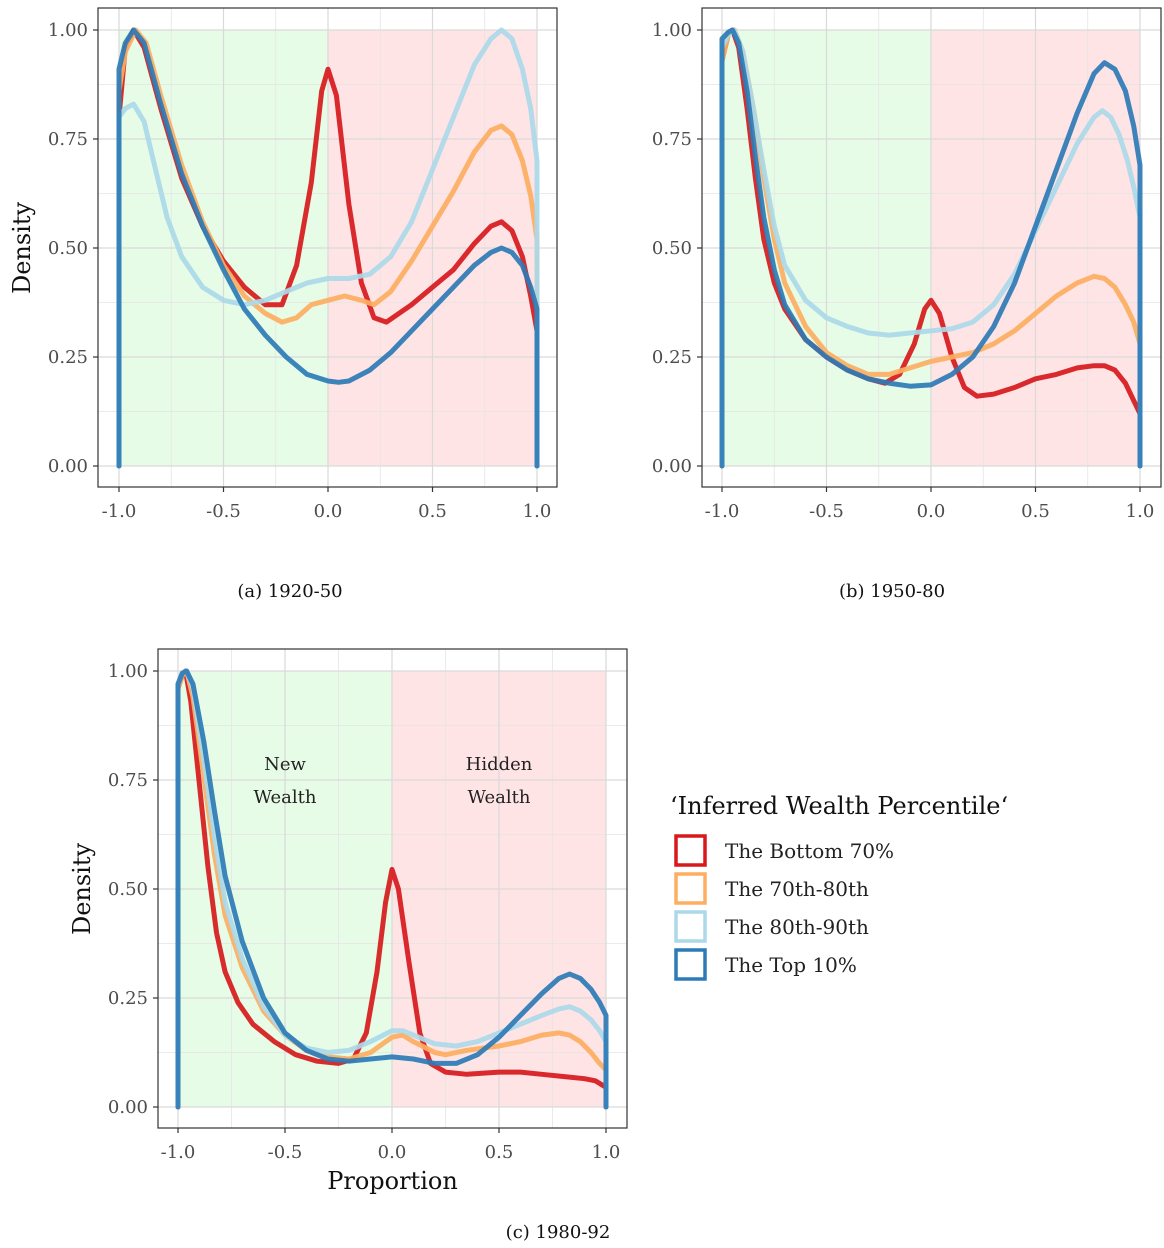  Describe the element at coordinates (392, 1181) in the screenshot. I see `x-axis-title: Proportion` at that location.